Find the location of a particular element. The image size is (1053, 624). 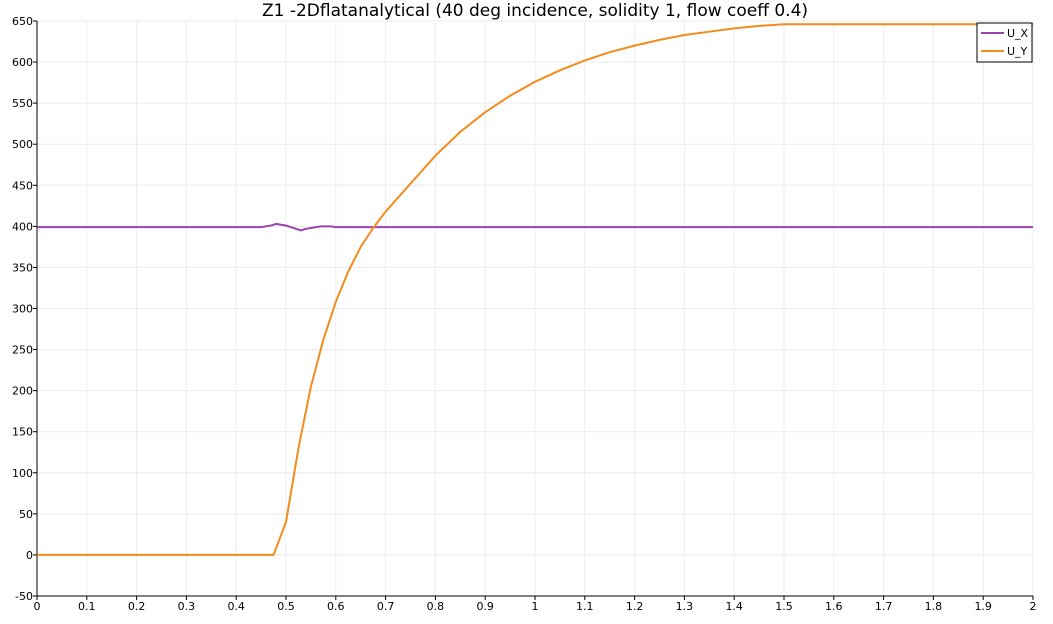

y-tick-label: 300 is located at coordinates (22, 309).